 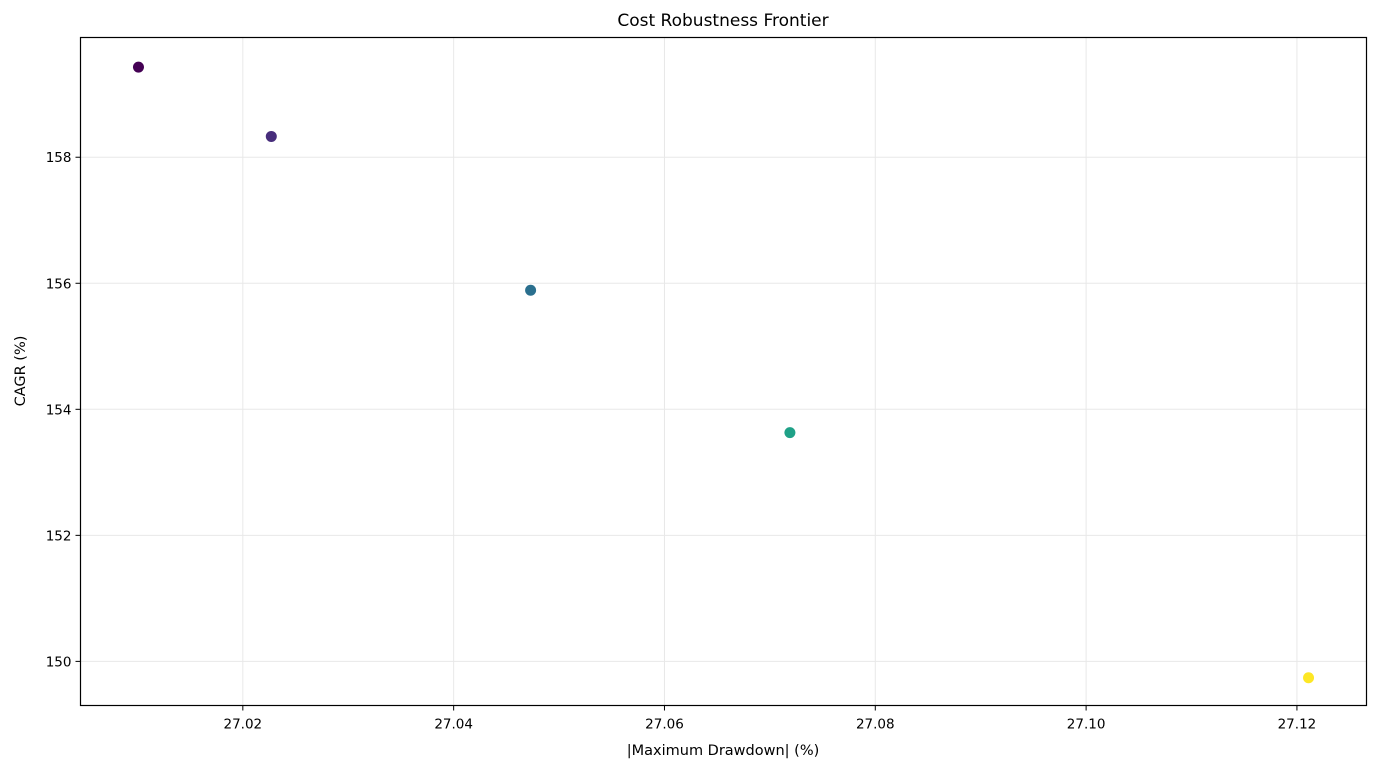 What do you see at coordinates (723, 751) in the screenshot?
I see `x-axis-label: |Maximum Drawdown| (%)` at bounding box center [723, 751].